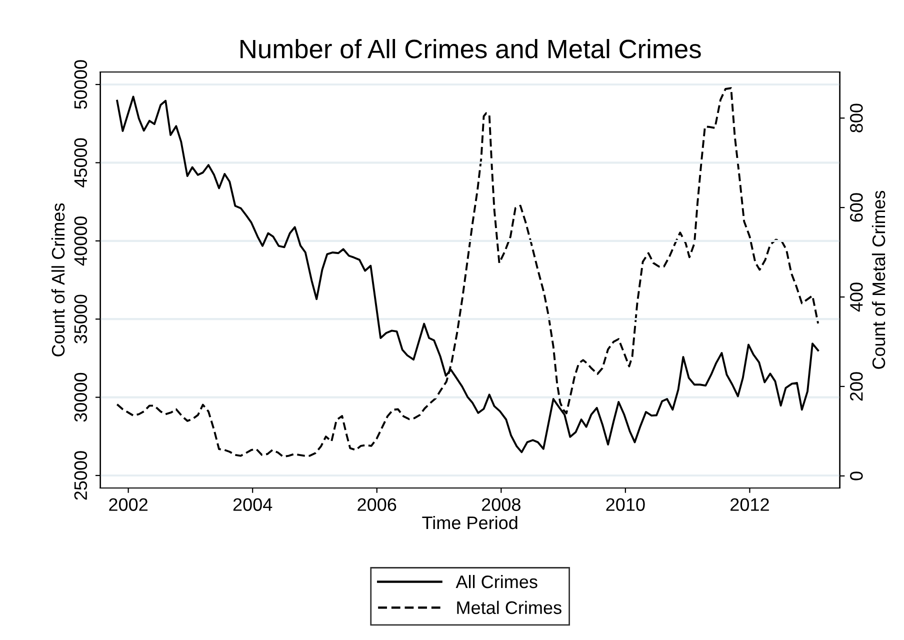 The width and height of the screenshot is (904, 640). I want to click on x-tick-label: 2008, so click(501, 504).